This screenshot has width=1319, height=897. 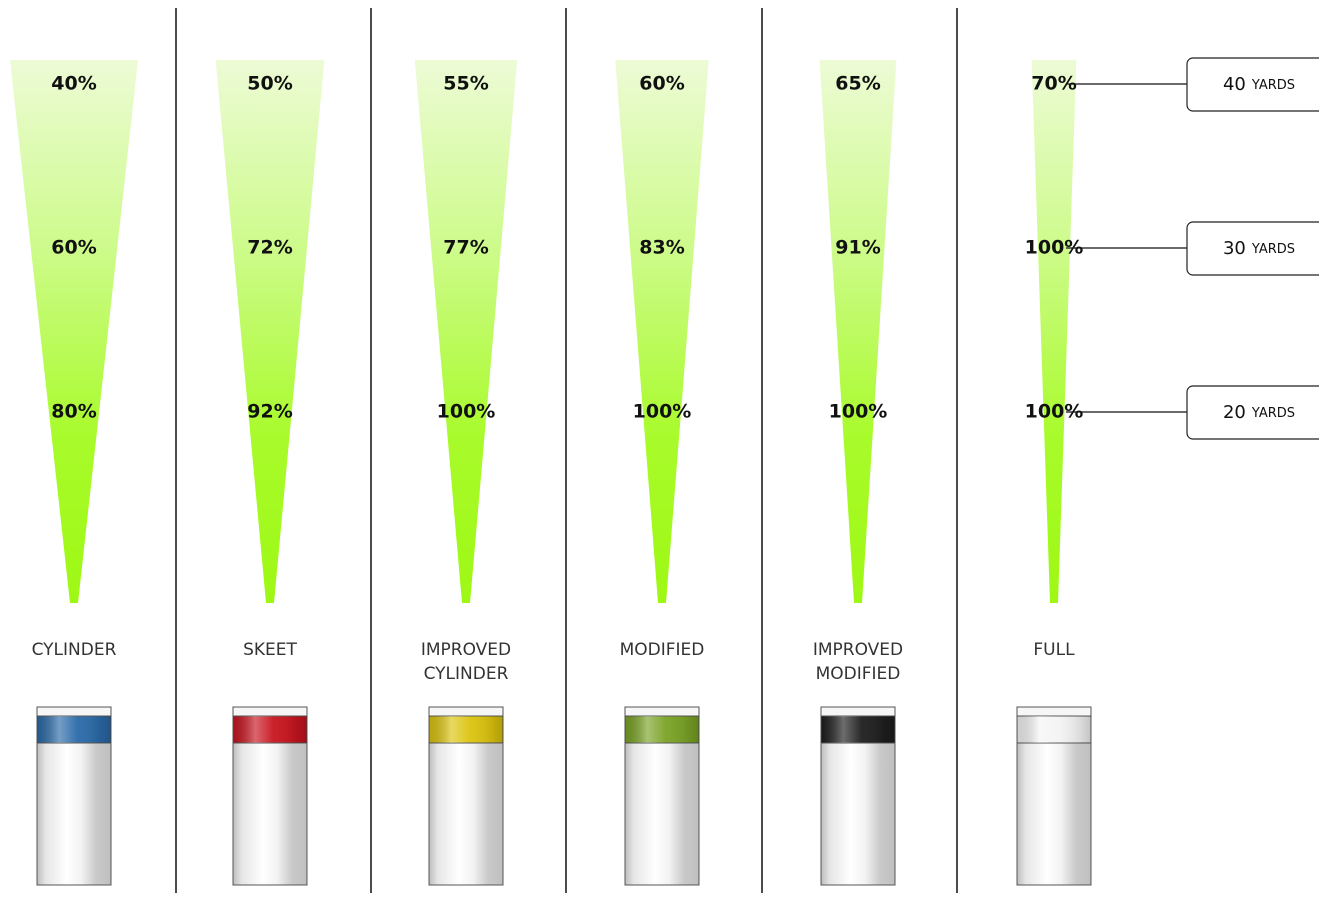 I want to click on choke-column: 60% 83% 100% MODIFIED, so click(x=662, y=473).